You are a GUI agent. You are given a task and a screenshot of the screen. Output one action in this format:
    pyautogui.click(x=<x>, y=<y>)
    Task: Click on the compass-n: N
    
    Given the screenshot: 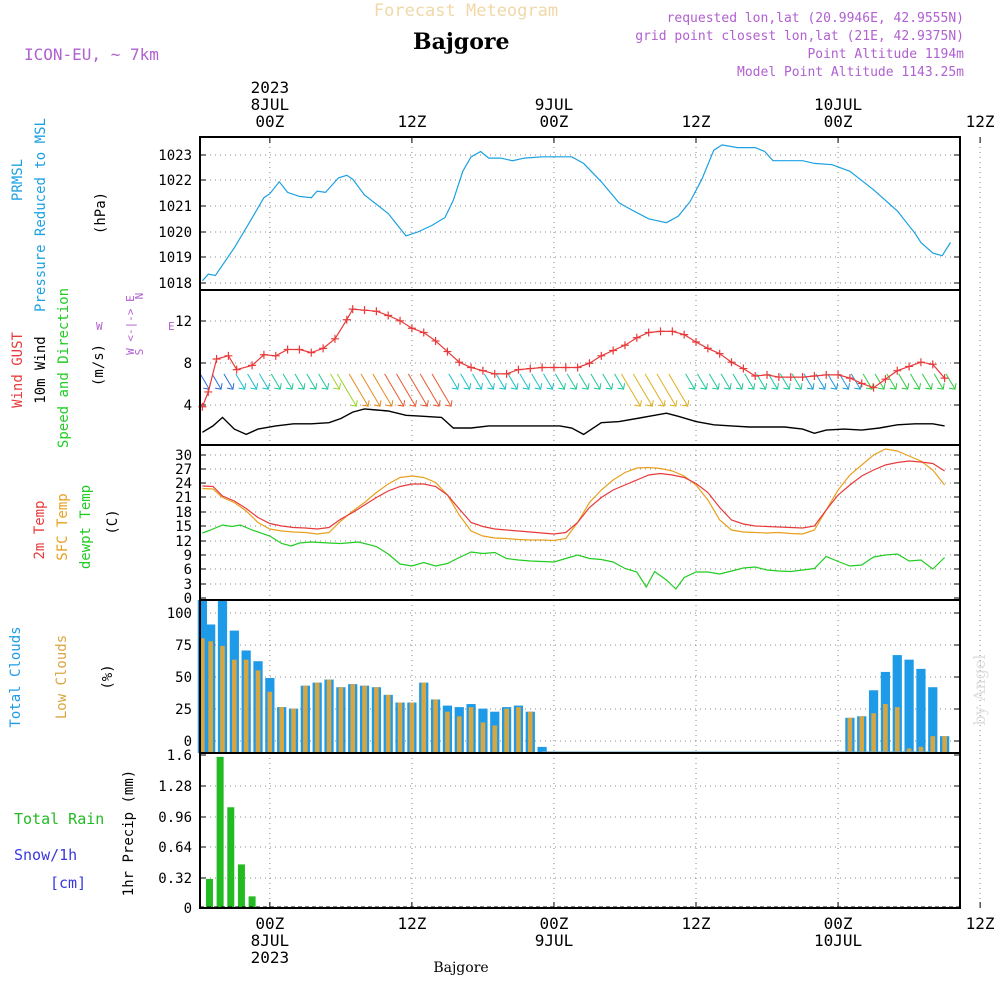 What is the action you would take?
    pyautogui.click(x=139, y=296)
    